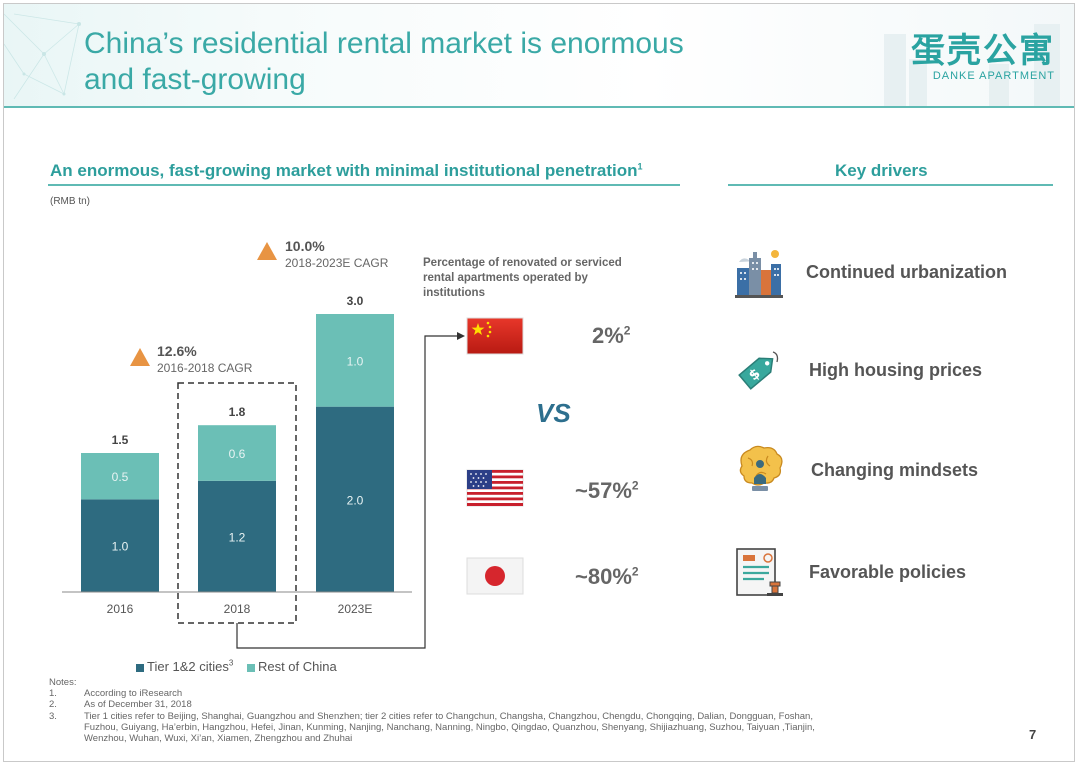 Image resolution: width=1080 pixels, height=767 pixels. I want to click on japan-penetration-sup: 2, so click(635, 571).